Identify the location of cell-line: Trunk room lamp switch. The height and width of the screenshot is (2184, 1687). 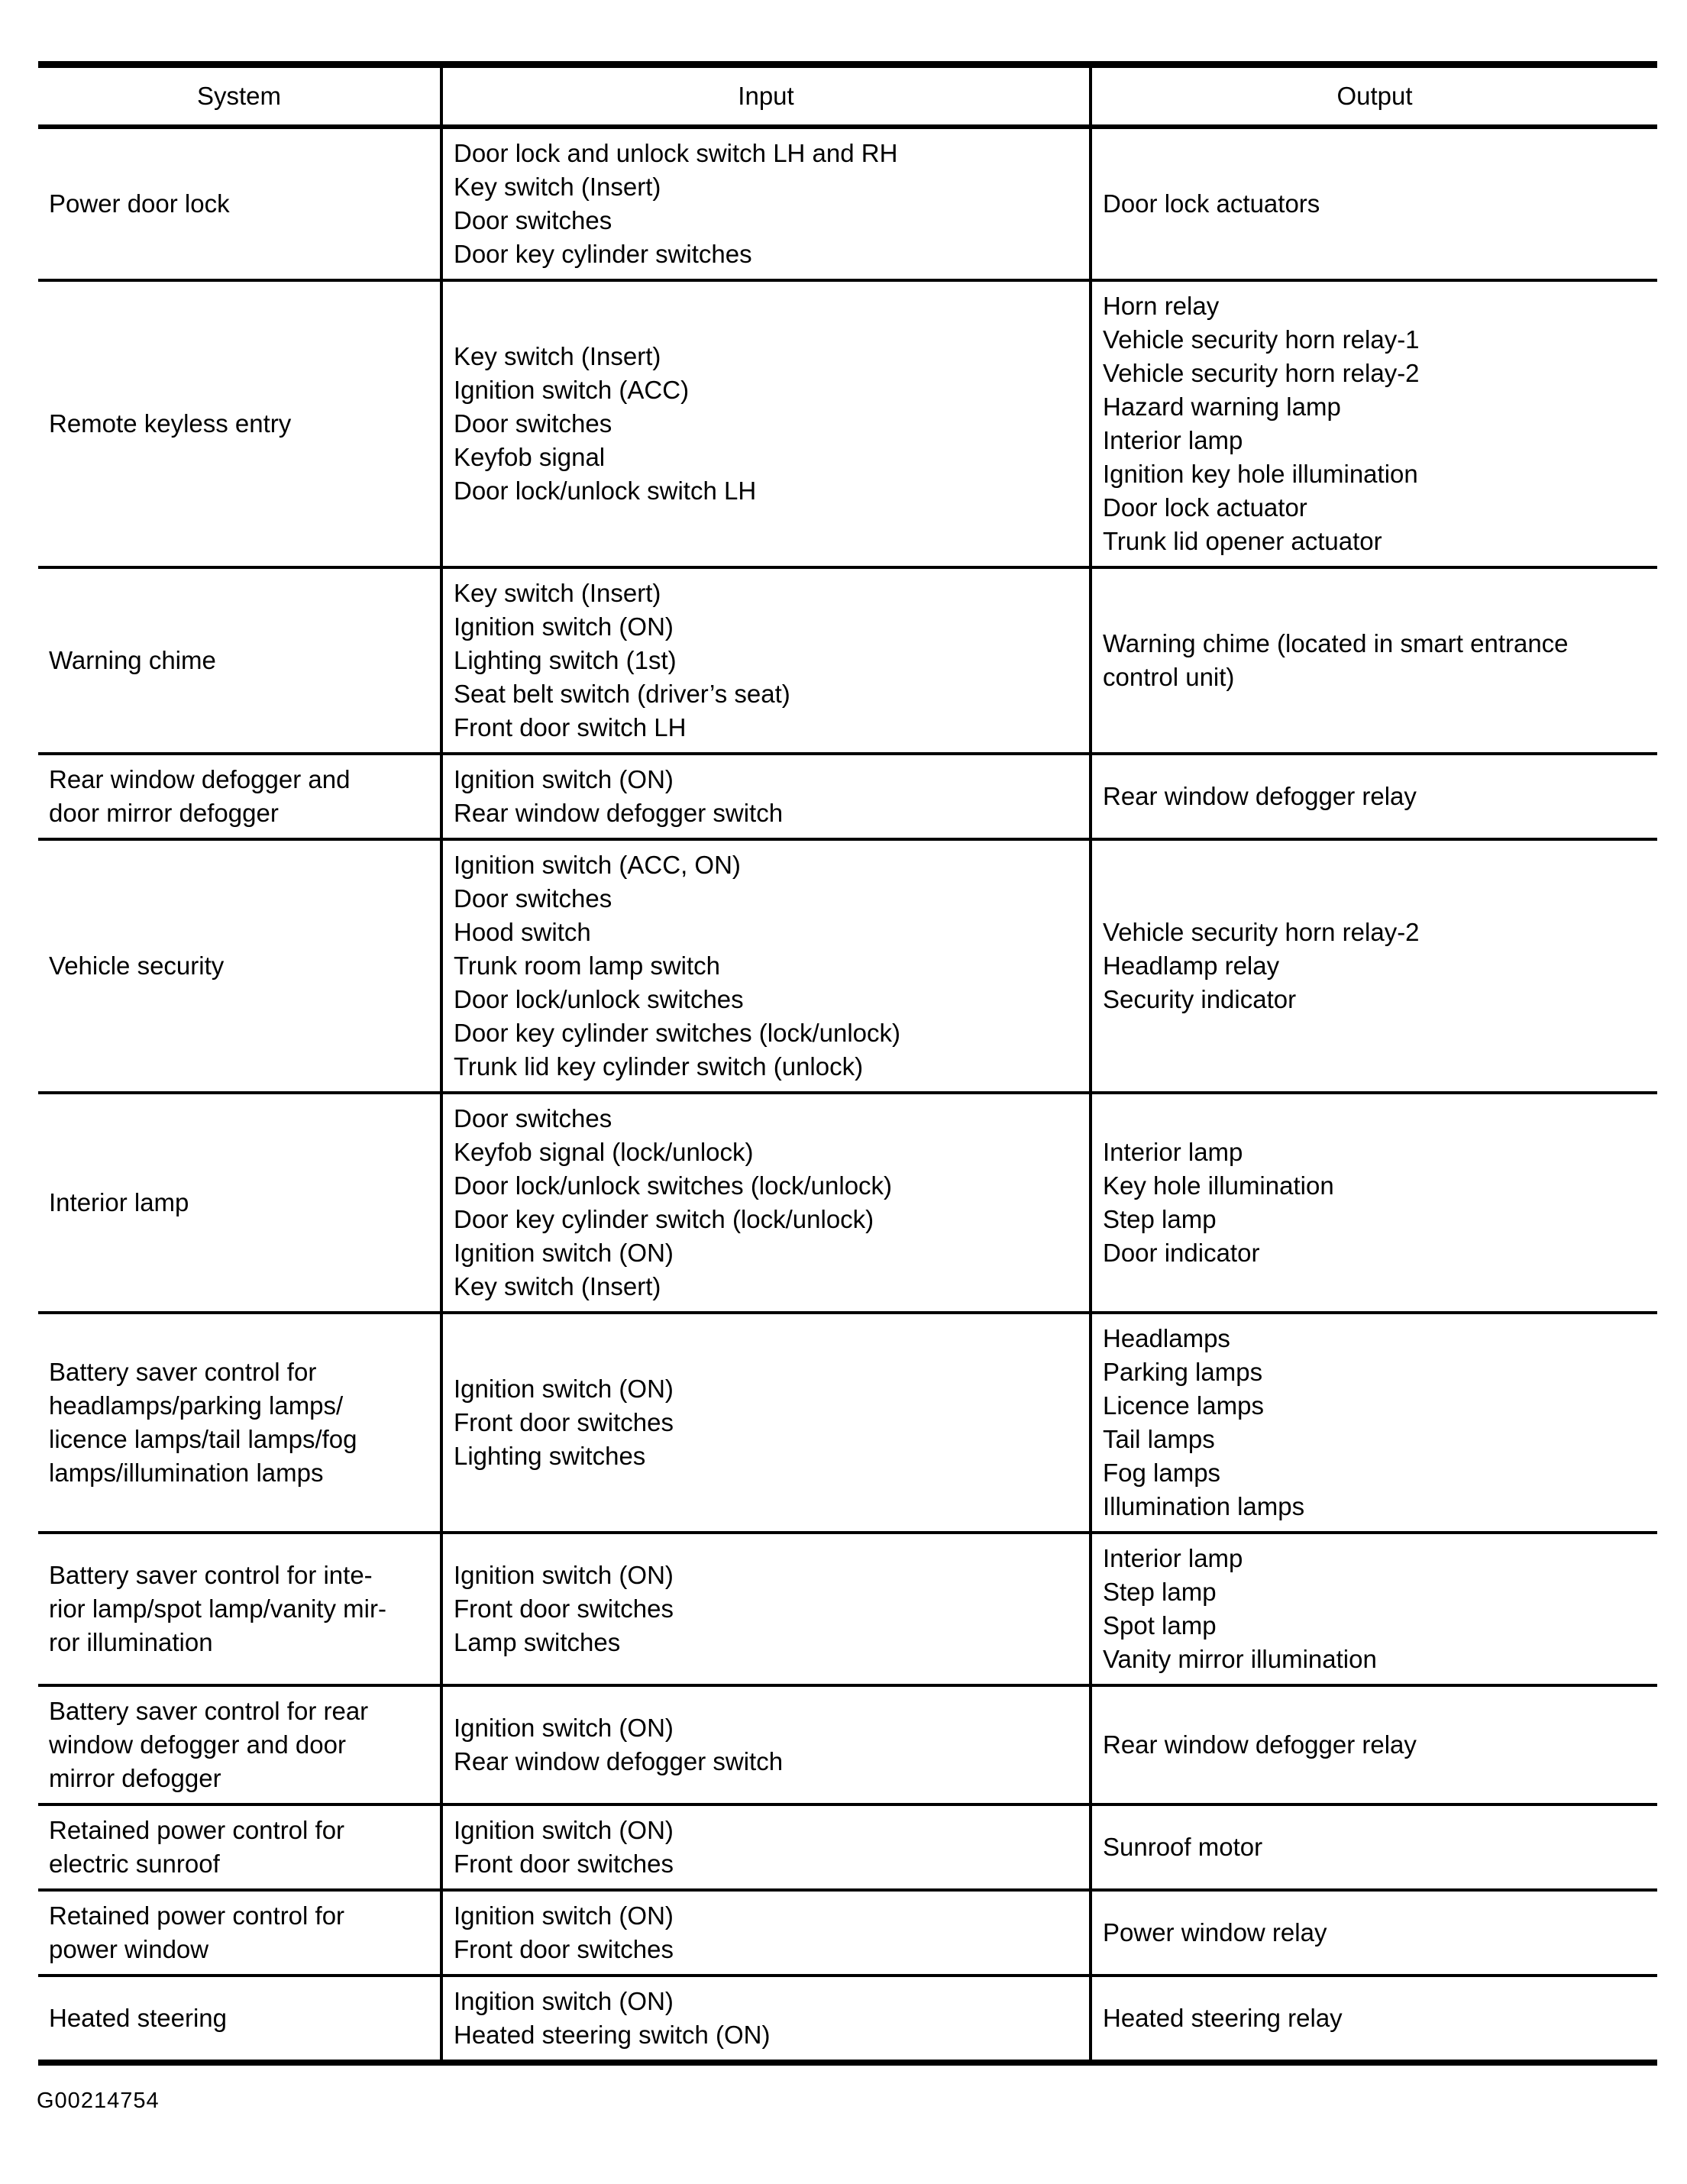
(588, 965).